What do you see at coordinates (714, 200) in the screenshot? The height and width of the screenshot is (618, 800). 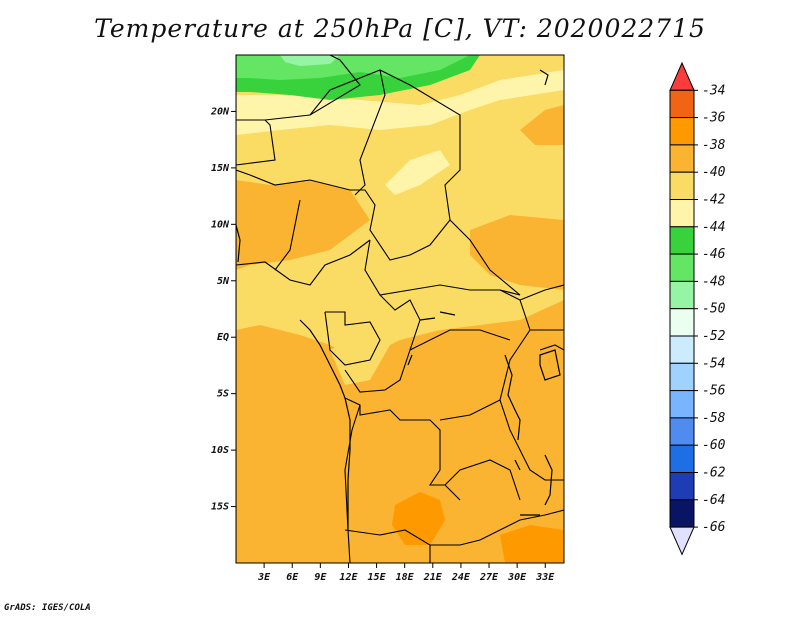 I see `colorbar-label: -42` at bounding box center [714, 200].